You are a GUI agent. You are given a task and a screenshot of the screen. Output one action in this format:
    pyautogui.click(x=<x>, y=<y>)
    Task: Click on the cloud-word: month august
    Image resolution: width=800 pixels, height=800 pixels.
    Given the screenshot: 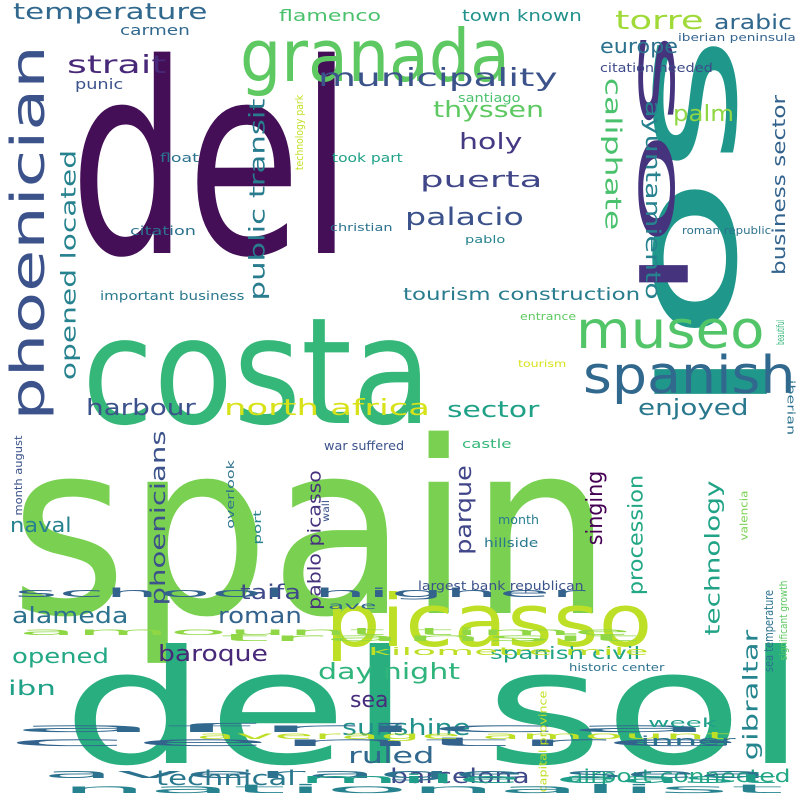 What is the action you would take?
    pyautogui.click(x=18, y=475)
    